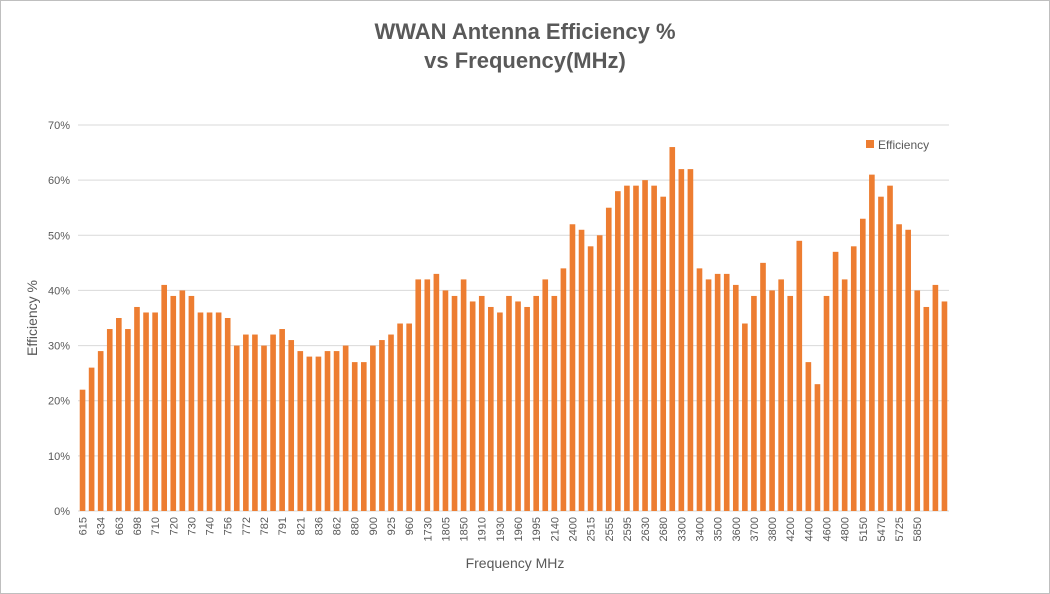 This screenshot has width=1050, height=594. What do you see at coordinates (174, 526) in the screenshot?
I see `x-tick-label: 720` at bounding box center [174, 526].